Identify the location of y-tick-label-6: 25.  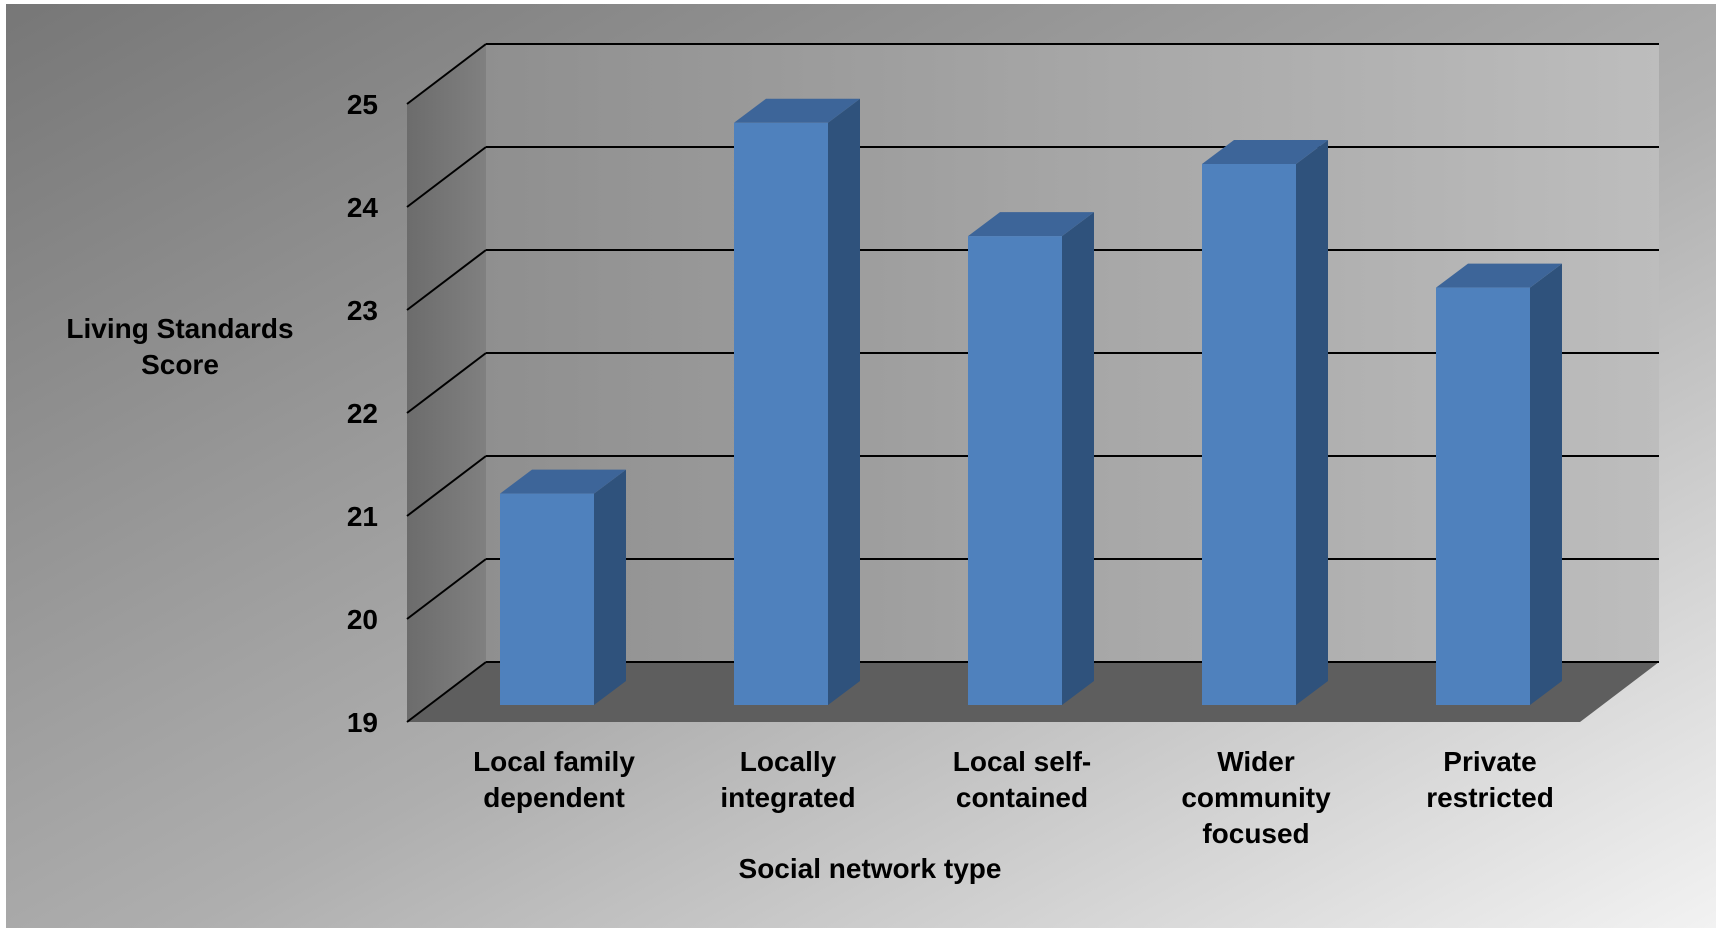
(362, 104).